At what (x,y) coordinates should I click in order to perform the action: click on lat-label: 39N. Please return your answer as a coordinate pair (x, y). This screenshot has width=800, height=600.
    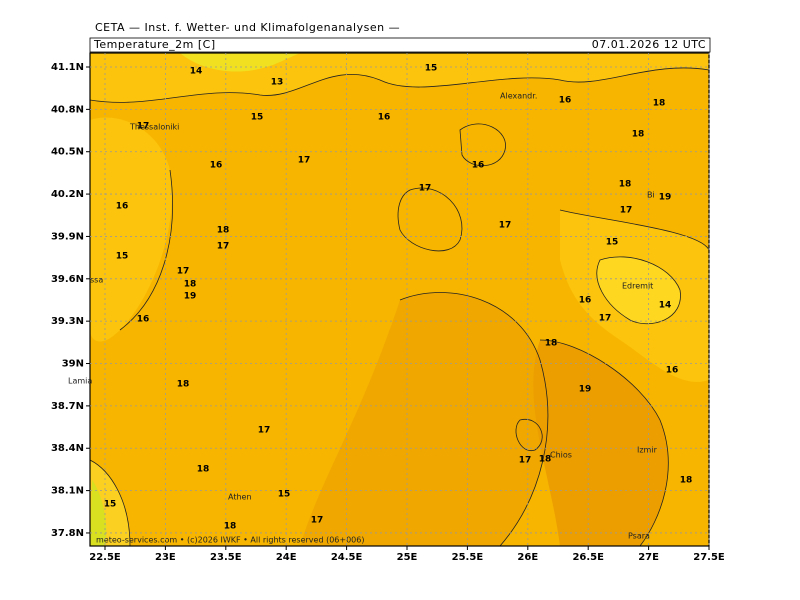
    Looking at the image, I should click on (73, 364).